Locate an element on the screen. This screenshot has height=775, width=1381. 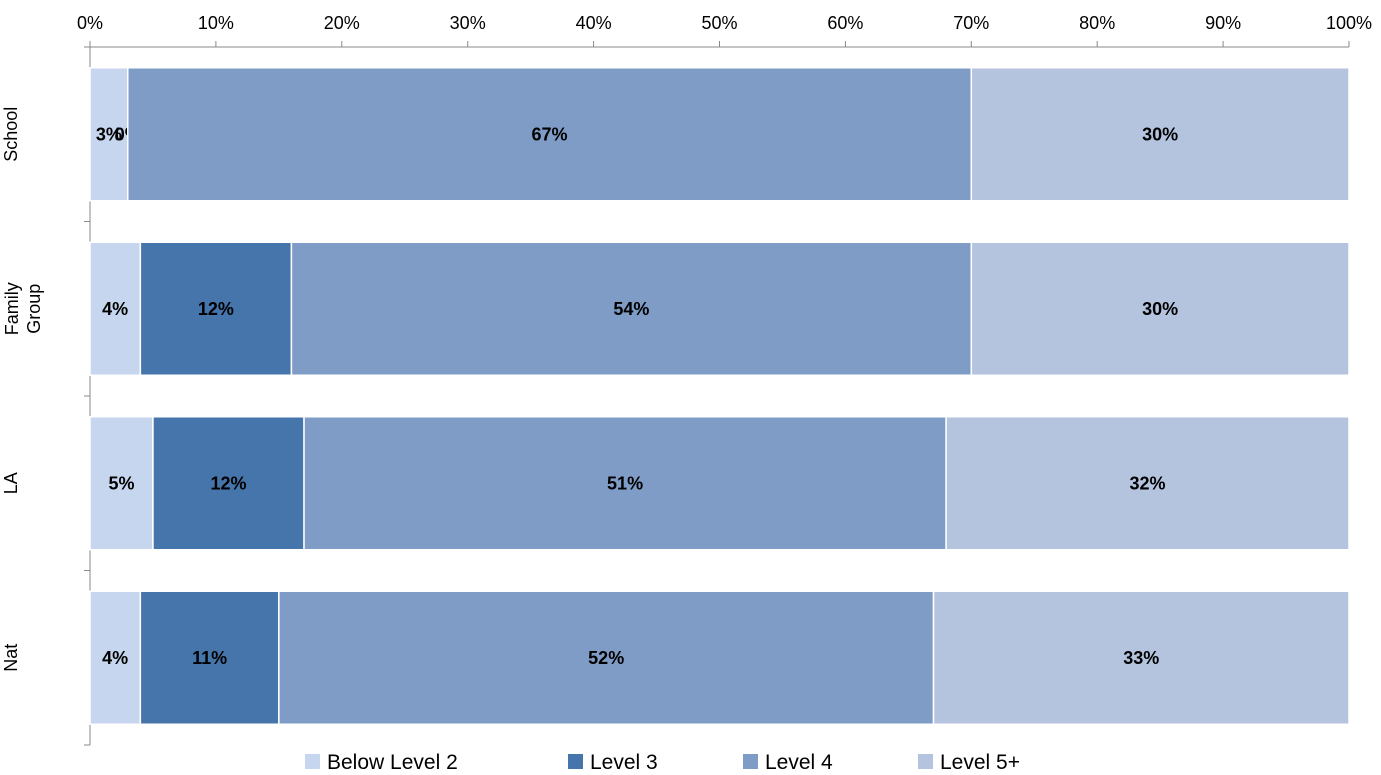
x-tick-label: 50% is located at coordinates (719, 23).